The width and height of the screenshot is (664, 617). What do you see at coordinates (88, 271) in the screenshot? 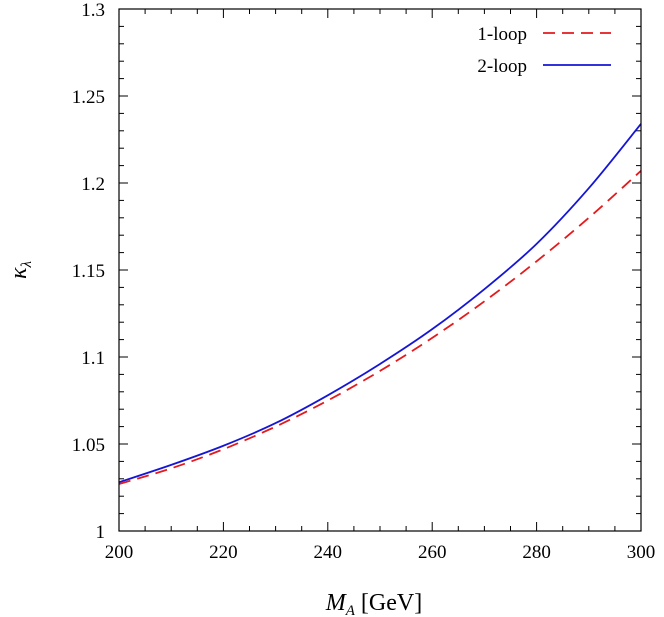
I see `y-tick-label: 1.15` at bounding box center [88, 271].